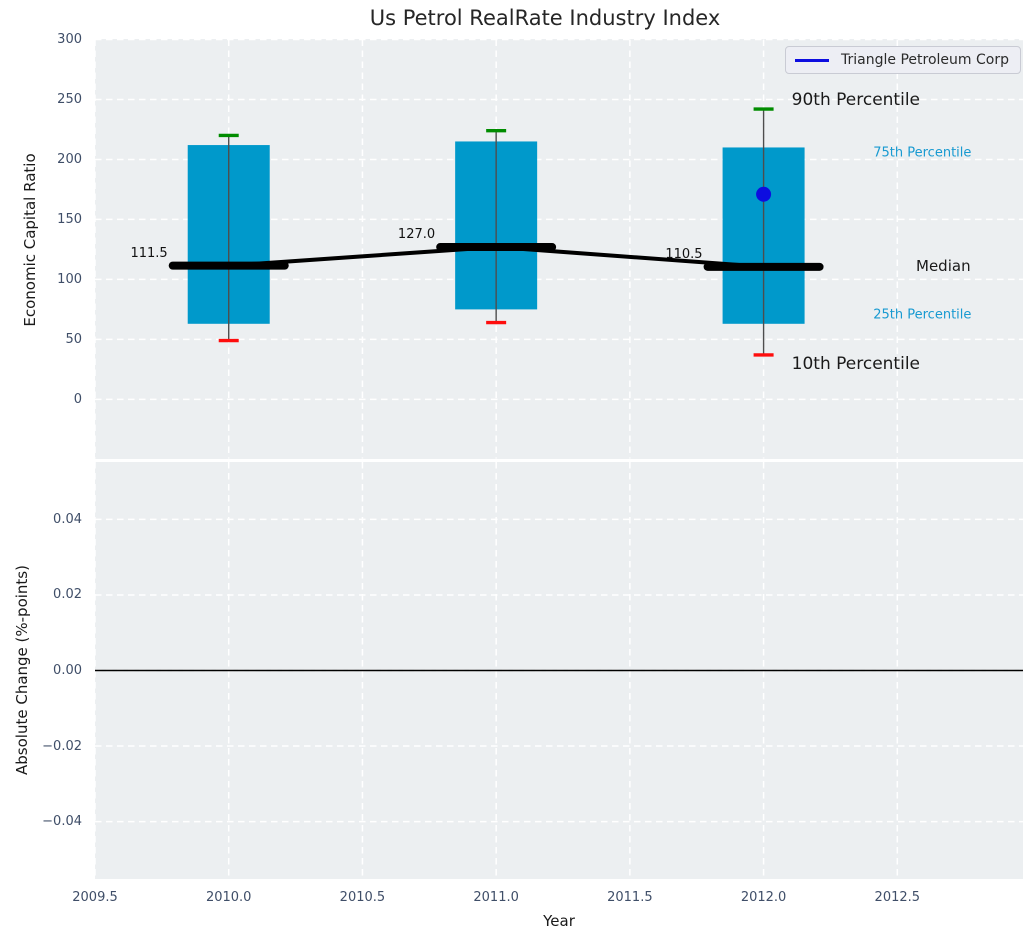  I want to click on annotation-median: Median, so click(943, 266).